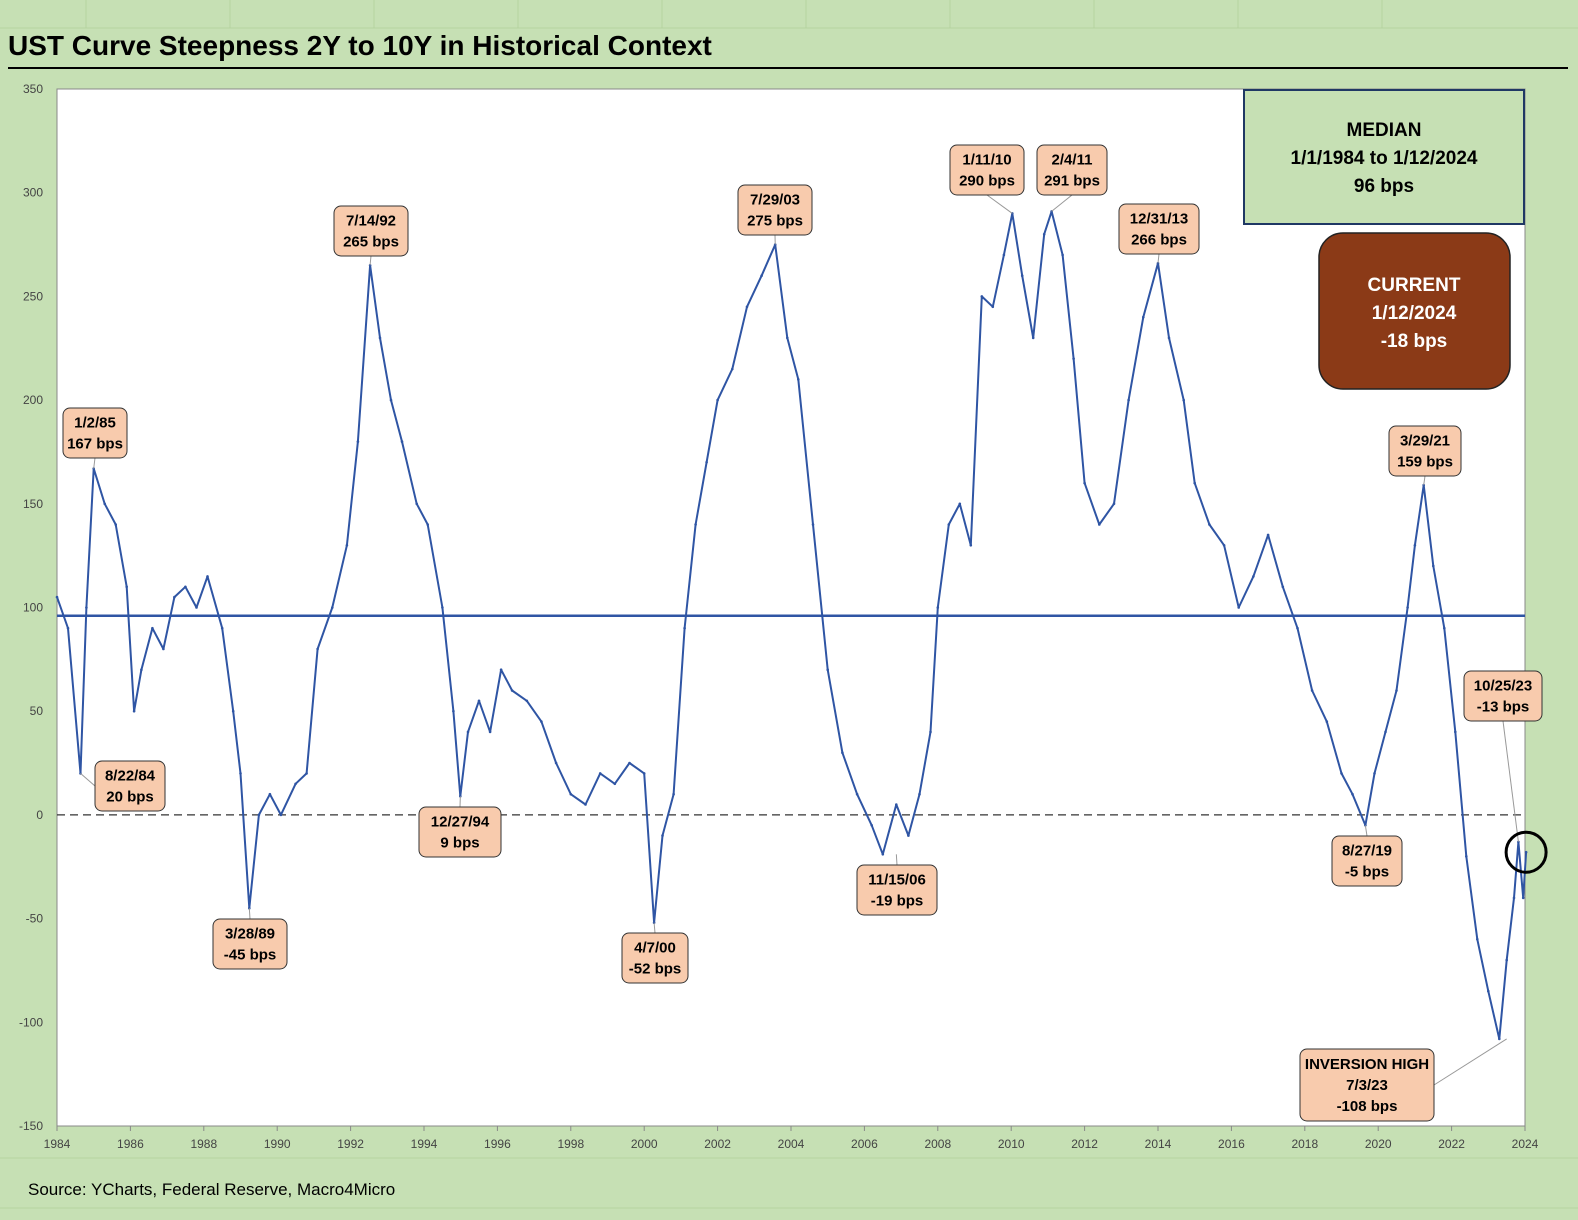 This screenshot has height=1220, width=1578. I want to click on x-tick-label: 2006, so click(864, 1144).